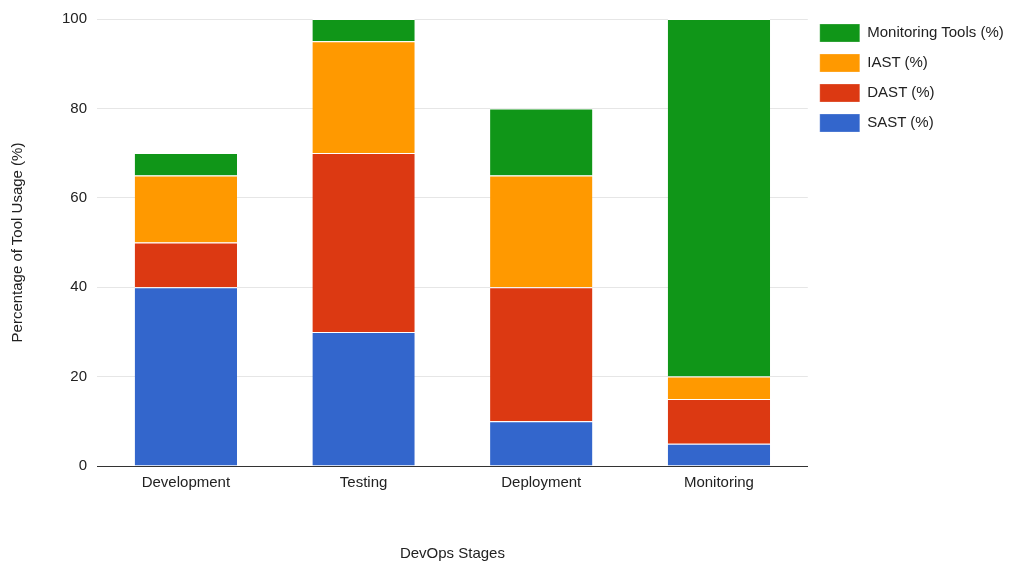 The image size is (1024, 572). What do you see at coordinates (79, 375) in the screenshot?
I see `y-tick-label: 20` at bounding box center [79, 375].